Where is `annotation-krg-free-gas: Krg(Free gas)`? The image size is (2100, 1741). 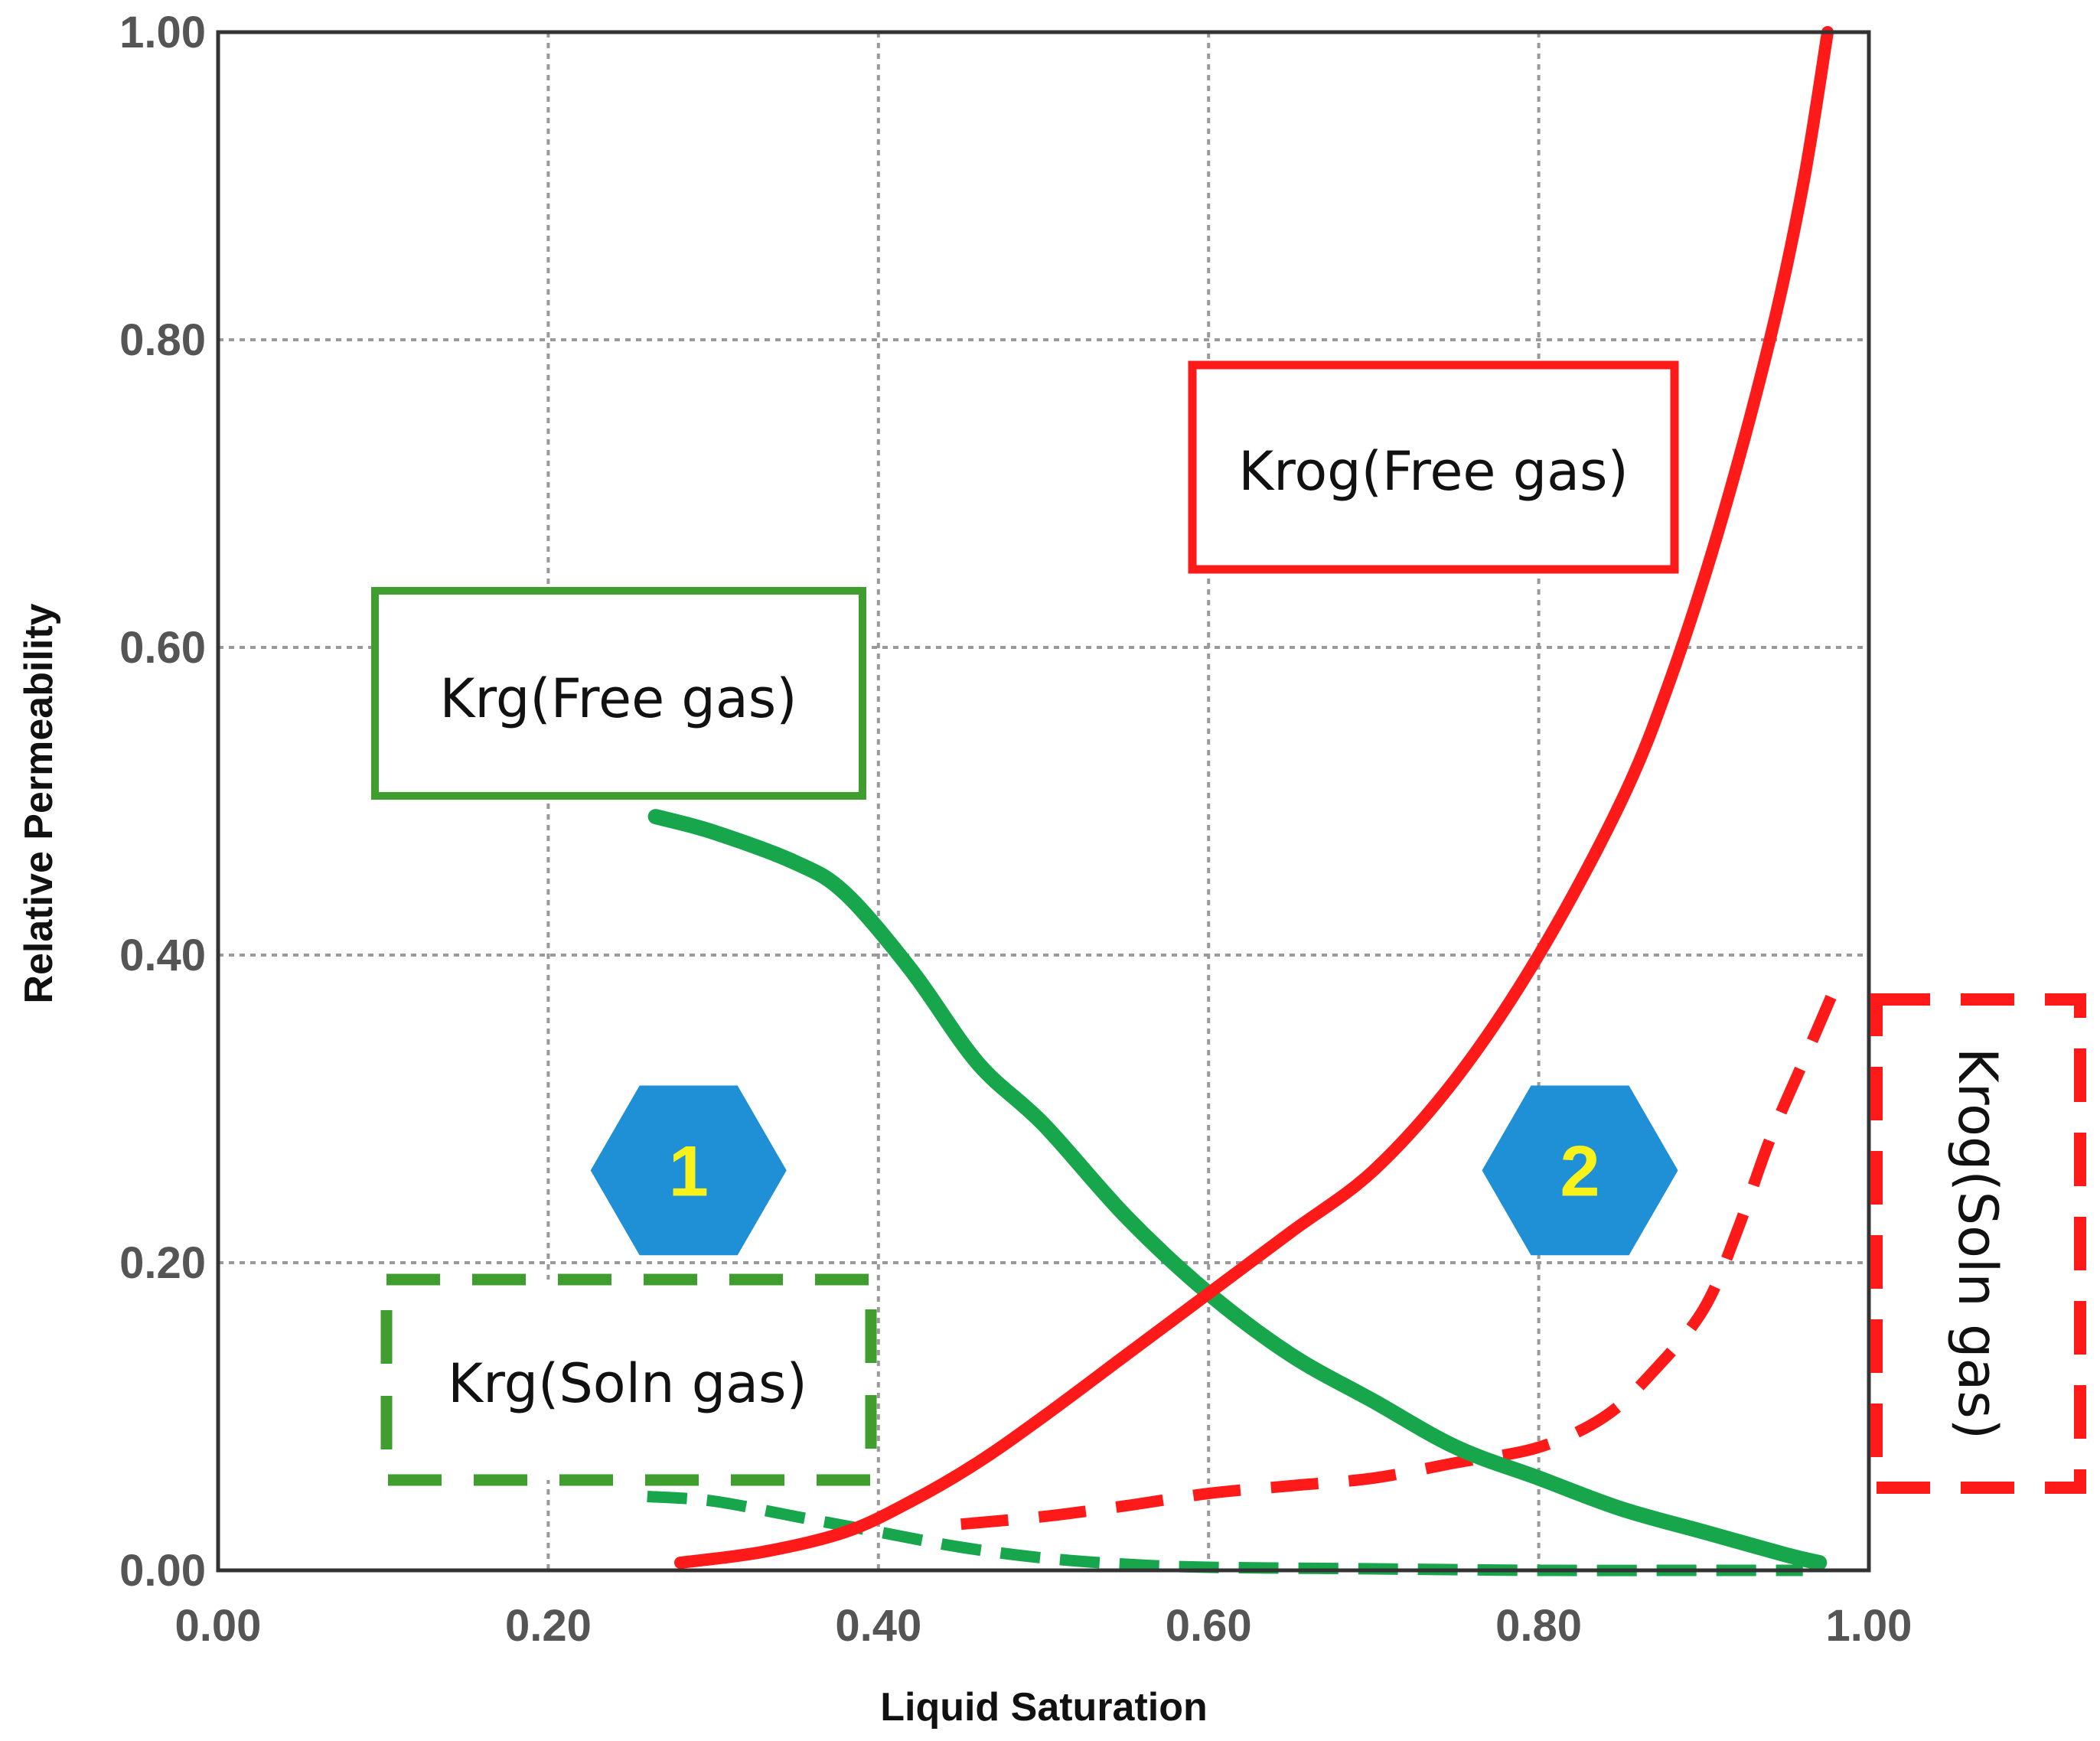
annotation-krg-free-gas: Krg(Free gas) is located at coordinates (618, 693).